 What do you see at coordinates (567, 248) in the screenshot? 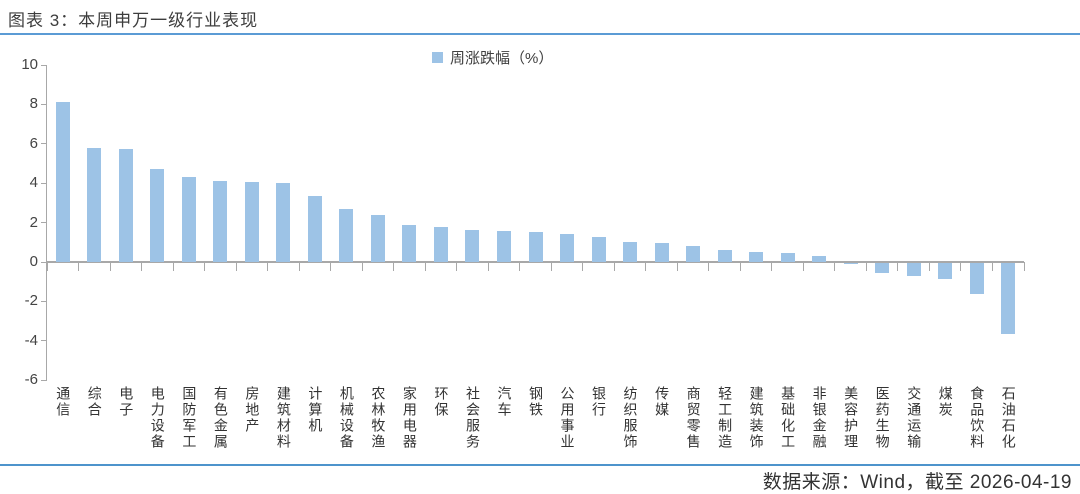
I see `bar-公用事业` at bounding box center [567, 248].